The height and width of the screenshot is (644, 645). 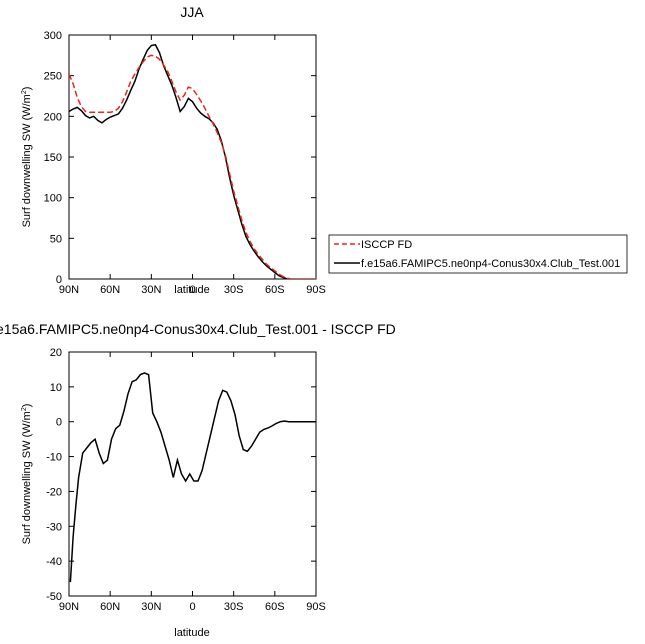 I want to click on bottom-y-axis-label: Surf downwelling SW (W/m2), so click(x=27, y=474).